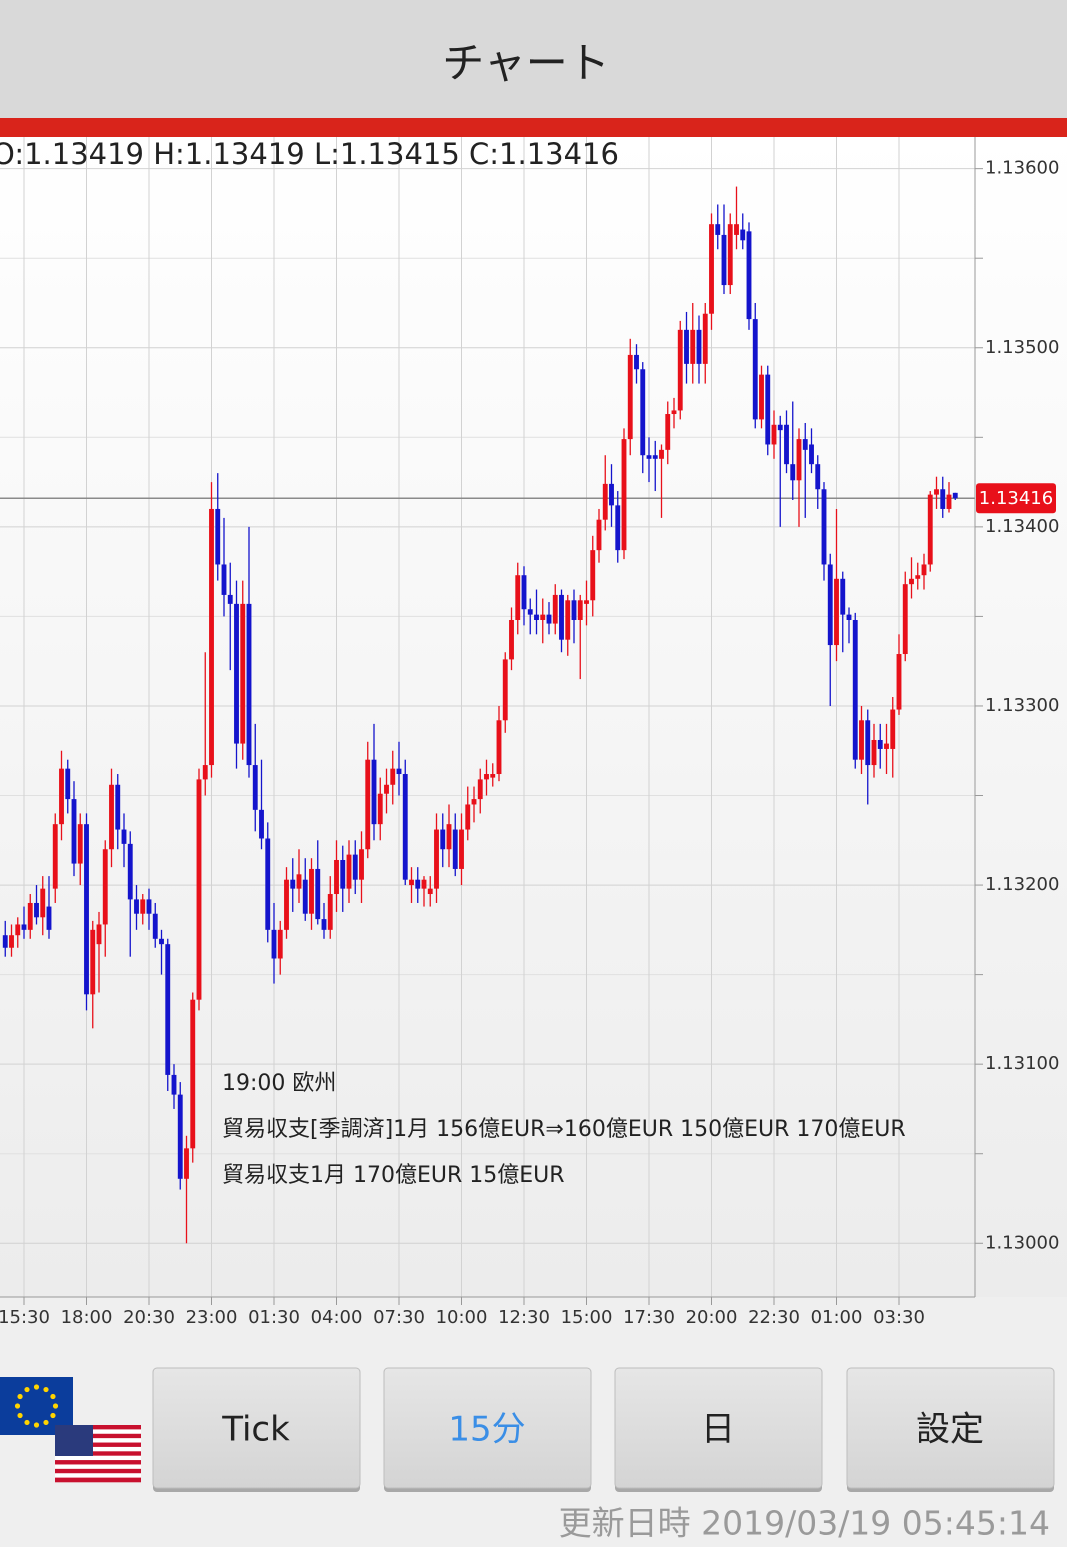 The height and width of the screenshot is (1551, 1067). What do you see at coordinates (899, 1317) in the screenshot?
I see `x-tick-label: 03:30` at bounding box center [899, 1317].